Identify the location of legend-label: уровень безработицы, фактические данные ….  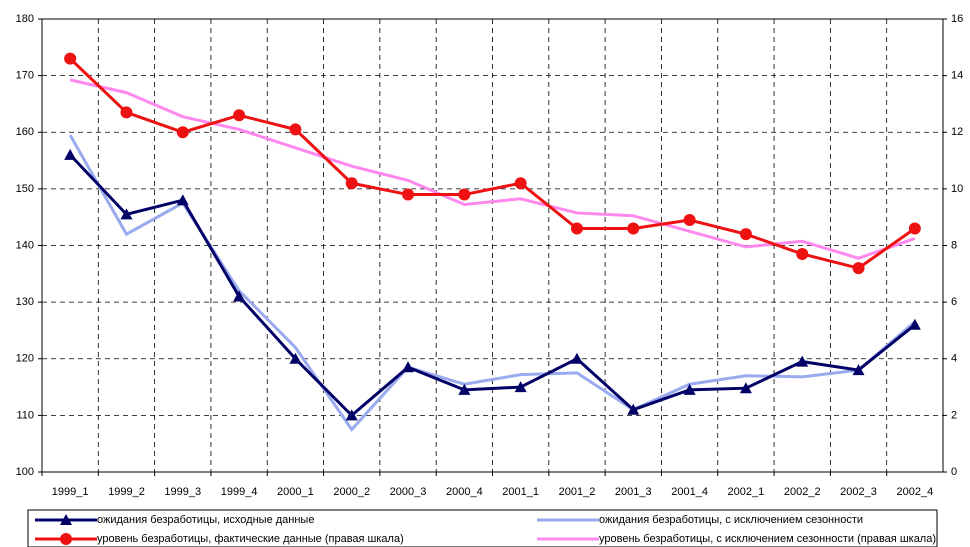
(250, 539).